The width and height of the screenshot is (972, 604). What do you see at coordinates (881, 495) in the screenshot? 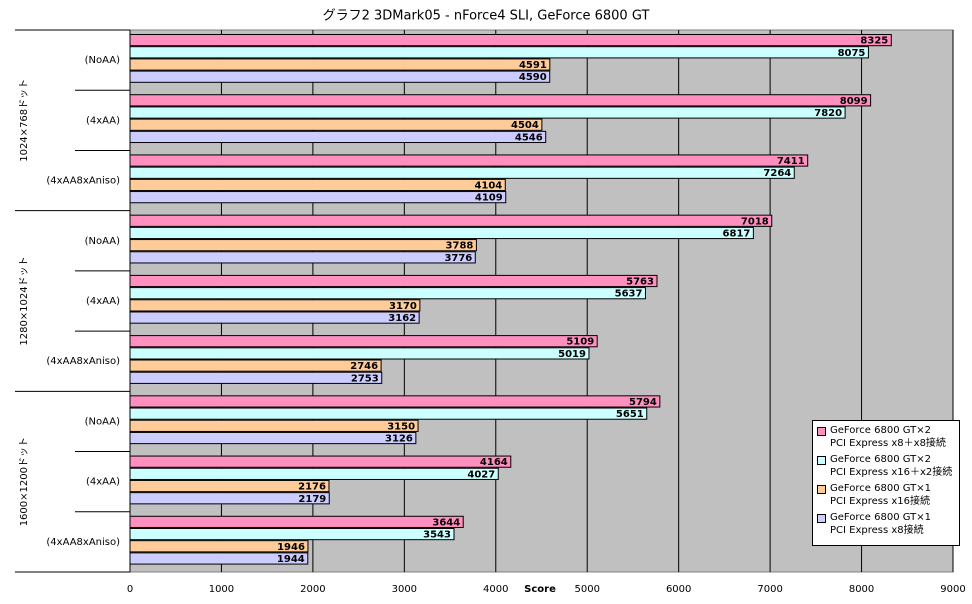
I see `legend-text: GeForce 6800 GT×1 PCI Express x16接続` at bounding box center [881, 495].